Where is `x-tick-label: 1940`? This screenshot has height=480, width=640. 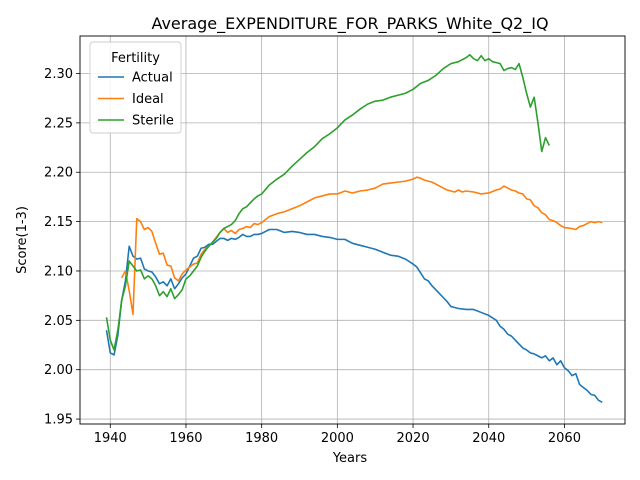
x-tick-label: 1940 is located at coordinates (110, 438).